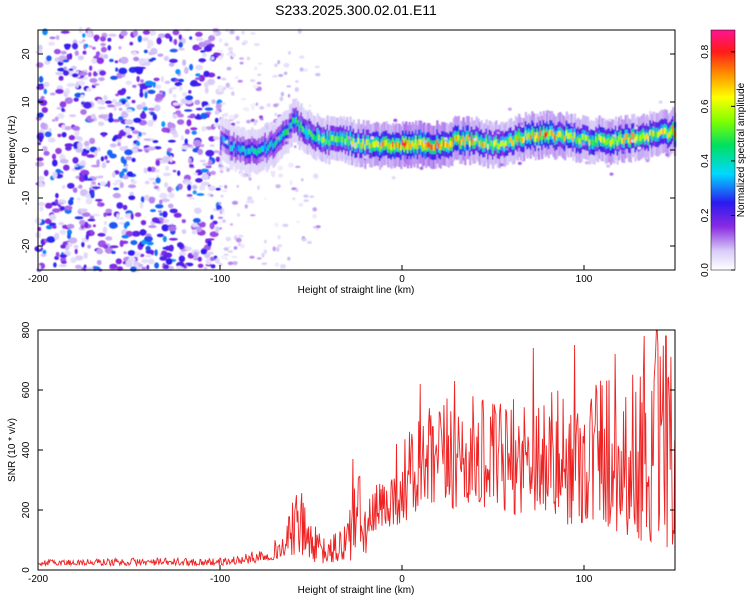  I want to click on snr-x-tick-label: -100, so click(220, 579).